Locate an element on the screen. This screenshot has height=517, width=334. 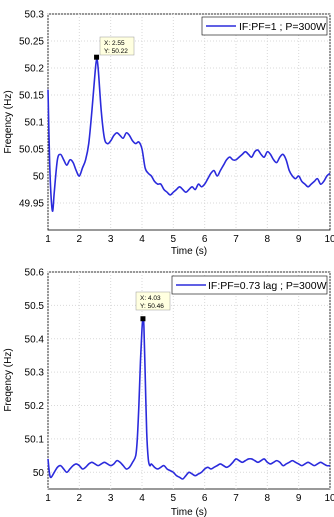
y-tick-labels: 50 50.1 50.2 50.3 50.4 50.5 50.6 is located at coordinates (35, 373).